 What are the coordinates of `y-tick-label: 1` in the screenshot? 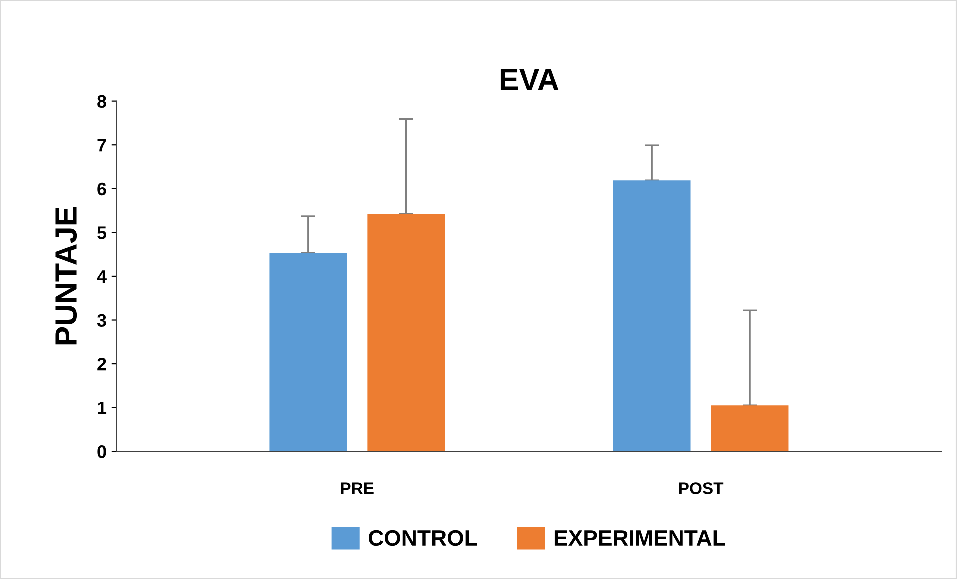 It's located at (102, 408).